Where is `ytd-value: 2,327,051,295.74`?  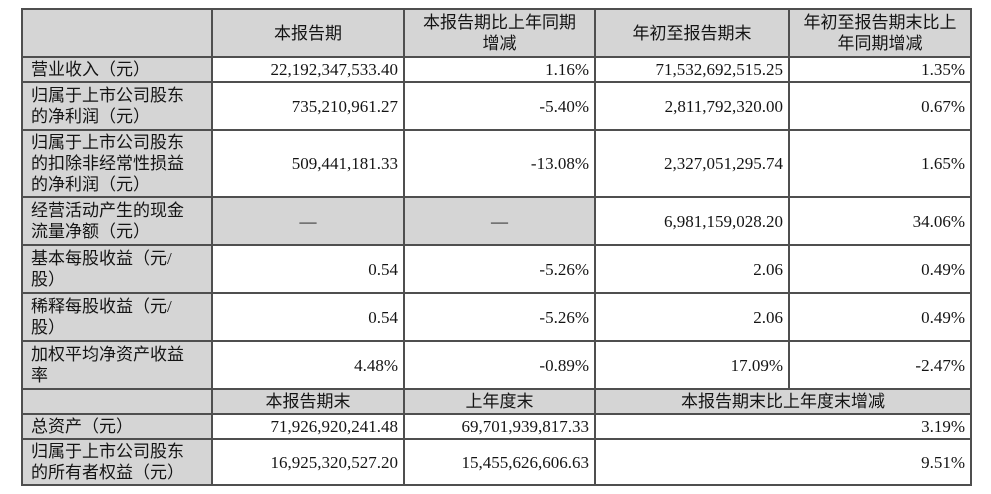
ytd-value: 2,327,051,295.74 is located at coordinates (692, 163).